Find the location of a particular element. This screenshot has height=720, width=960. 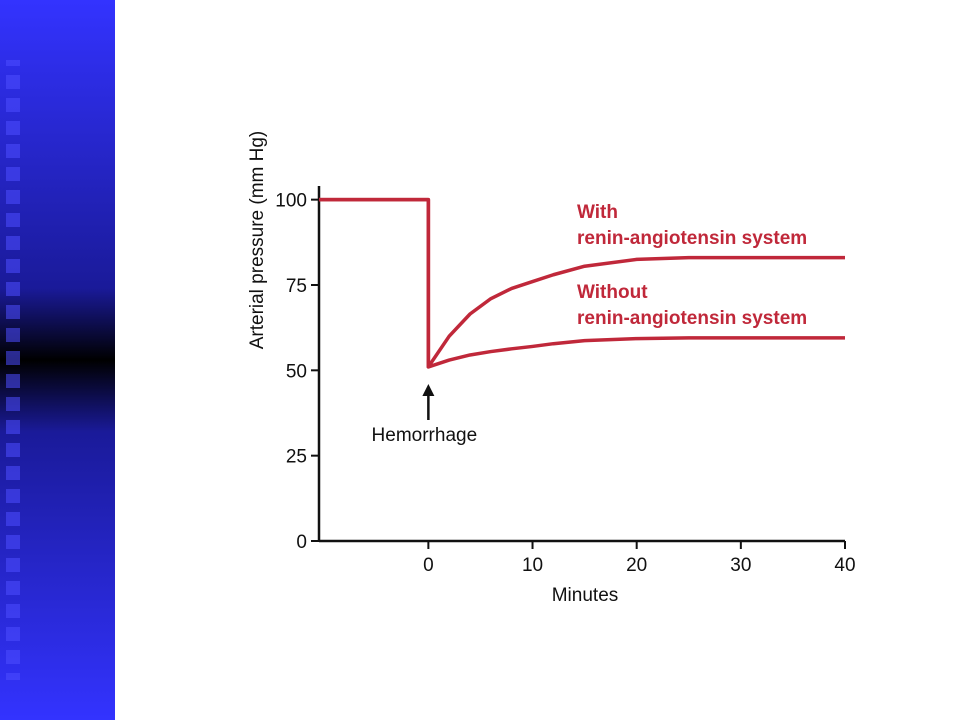

annotation: Hemorrhage is located at coordinates (425, 435).